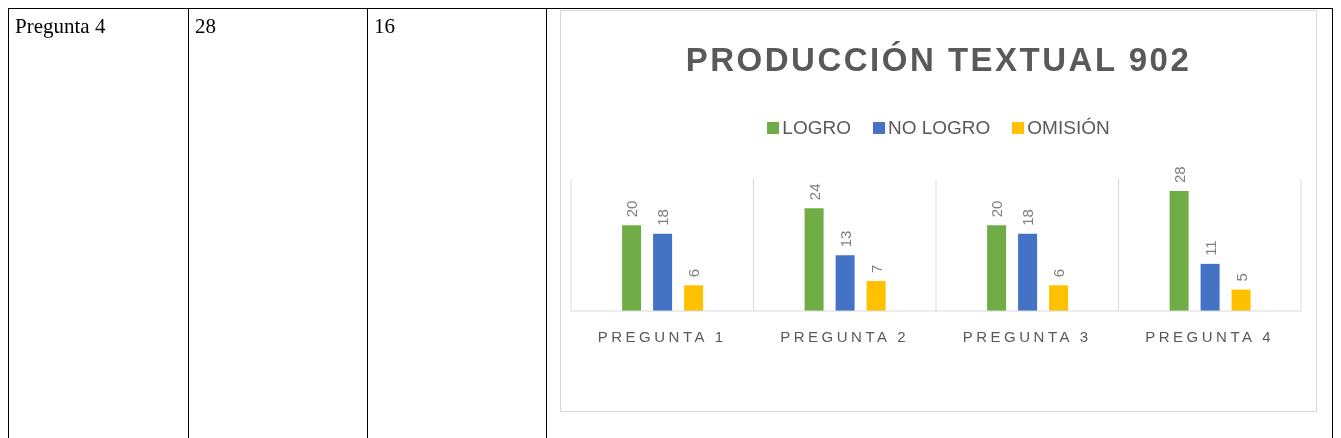  Describe the element at coordinates (1210, 248) in the screenshot. I see `data-label: 11` at that location.